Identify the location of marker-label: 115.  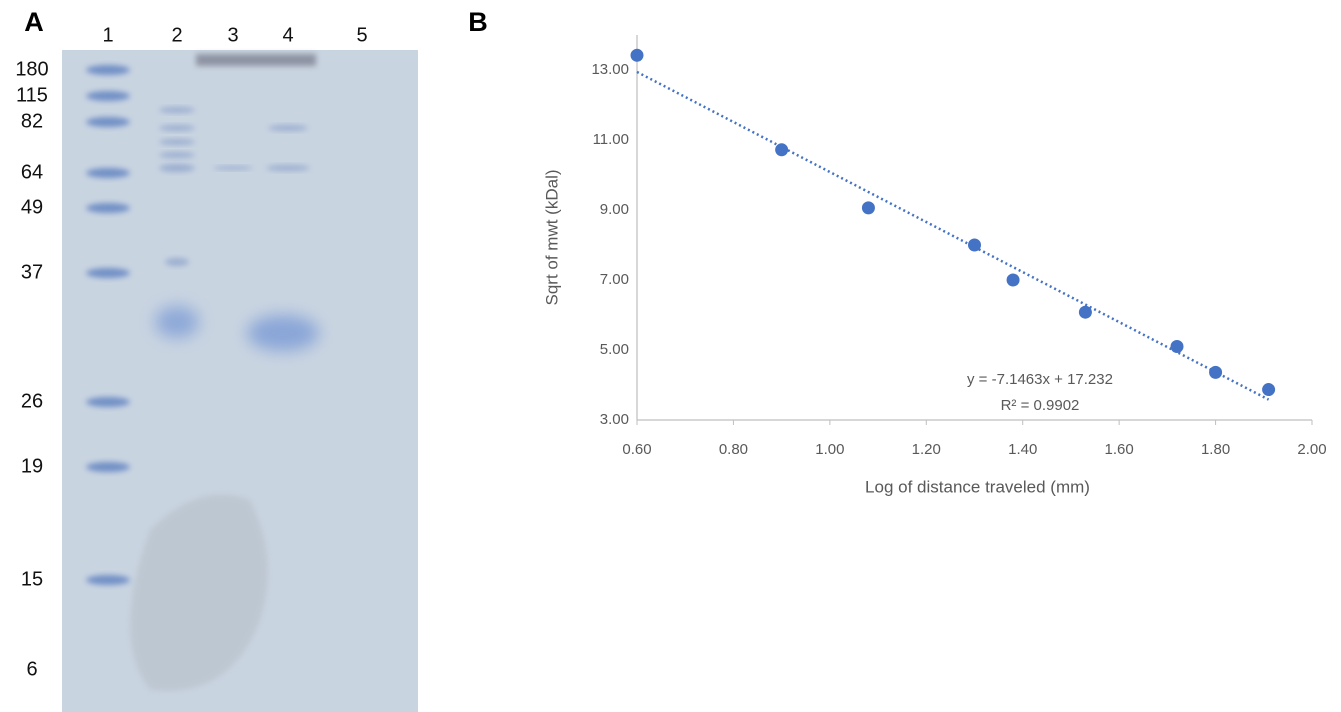
(32, 95).